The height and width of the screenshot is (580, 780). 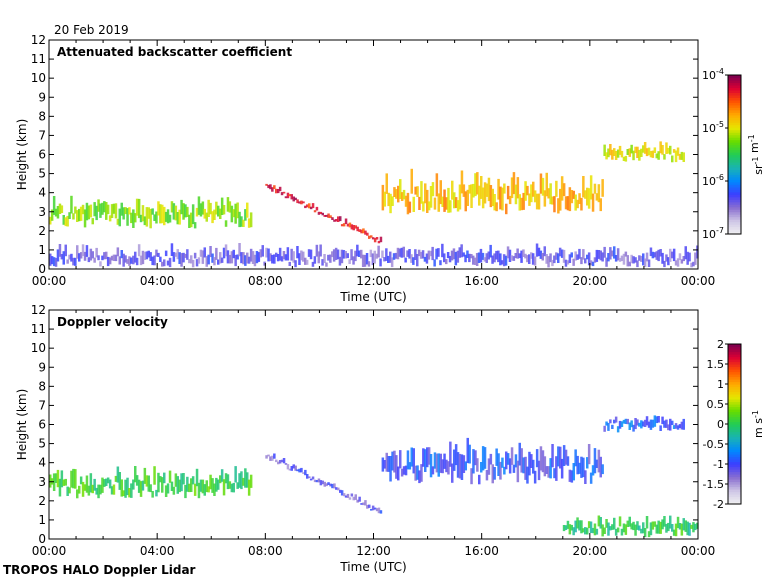 I want to click on colorbar-tick-label: 0, so click(x=720, y=424).